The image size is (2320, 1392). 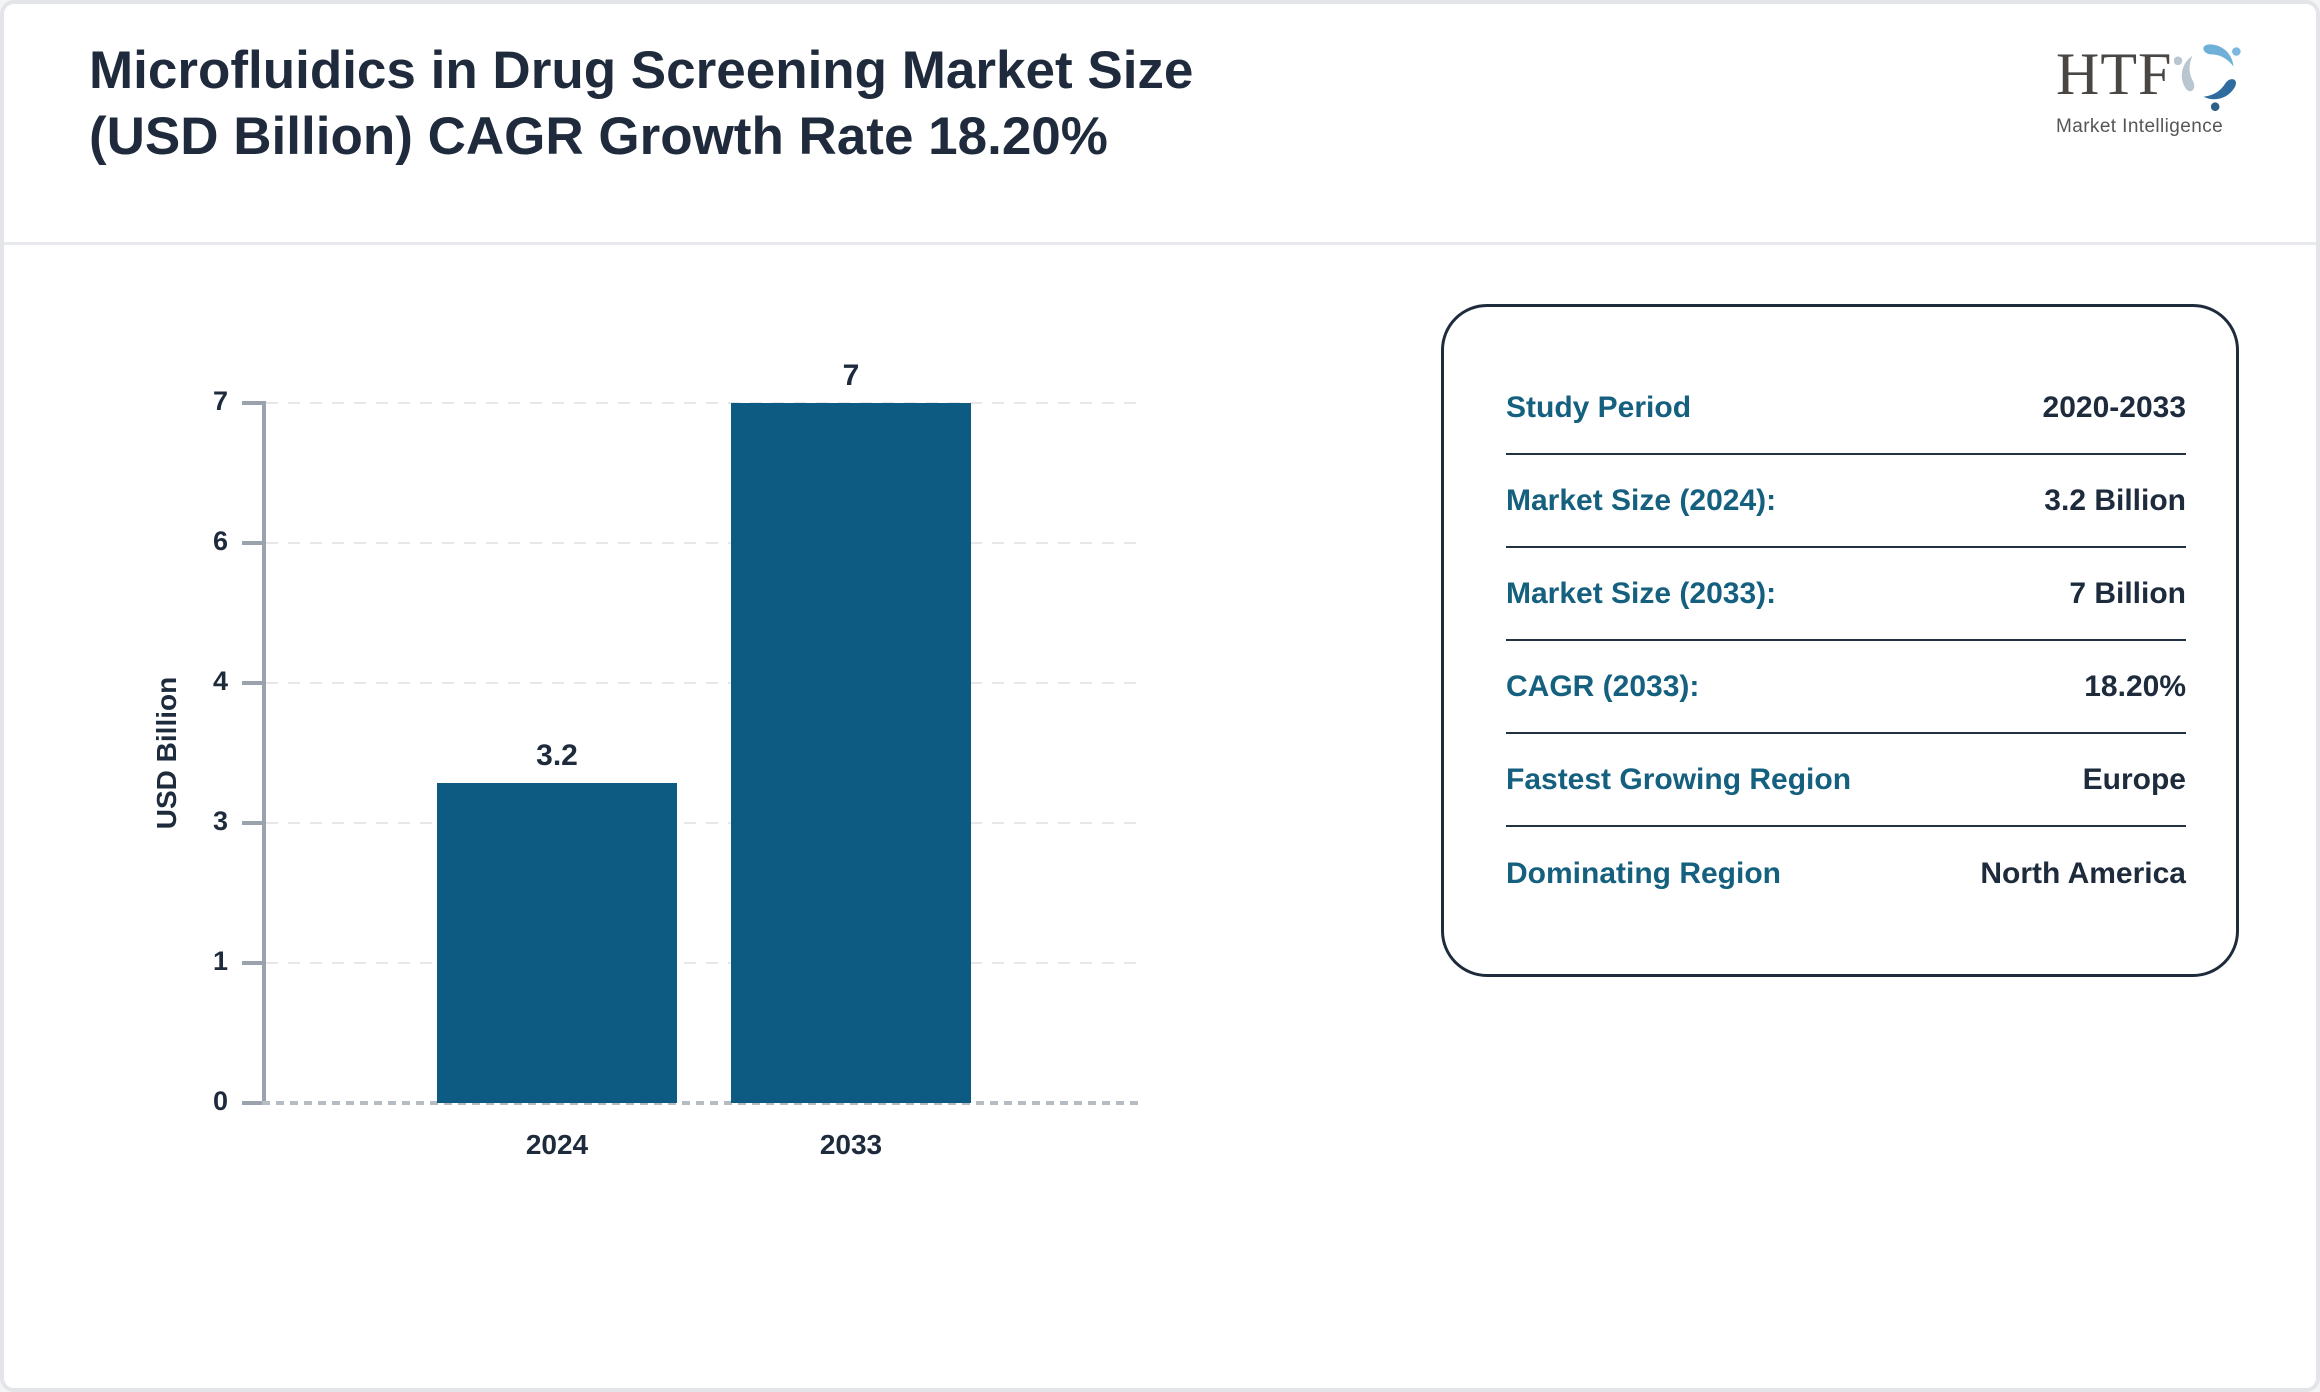 What do you see at coordinates (702, 1103) in the screenshot?
I see `x-axis-baseline` at bounding box center [702, 1103].